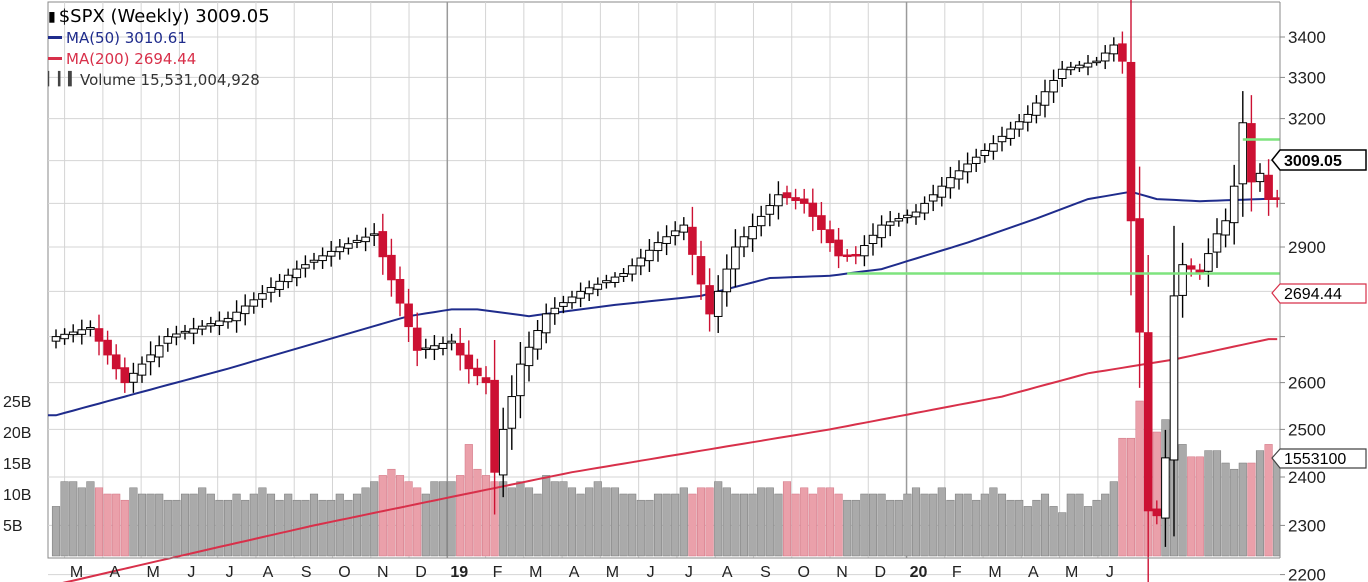  Describe the element at coordinates (13, 526) in the screenshot. I see `volume-tick-label: 5B` at that location.